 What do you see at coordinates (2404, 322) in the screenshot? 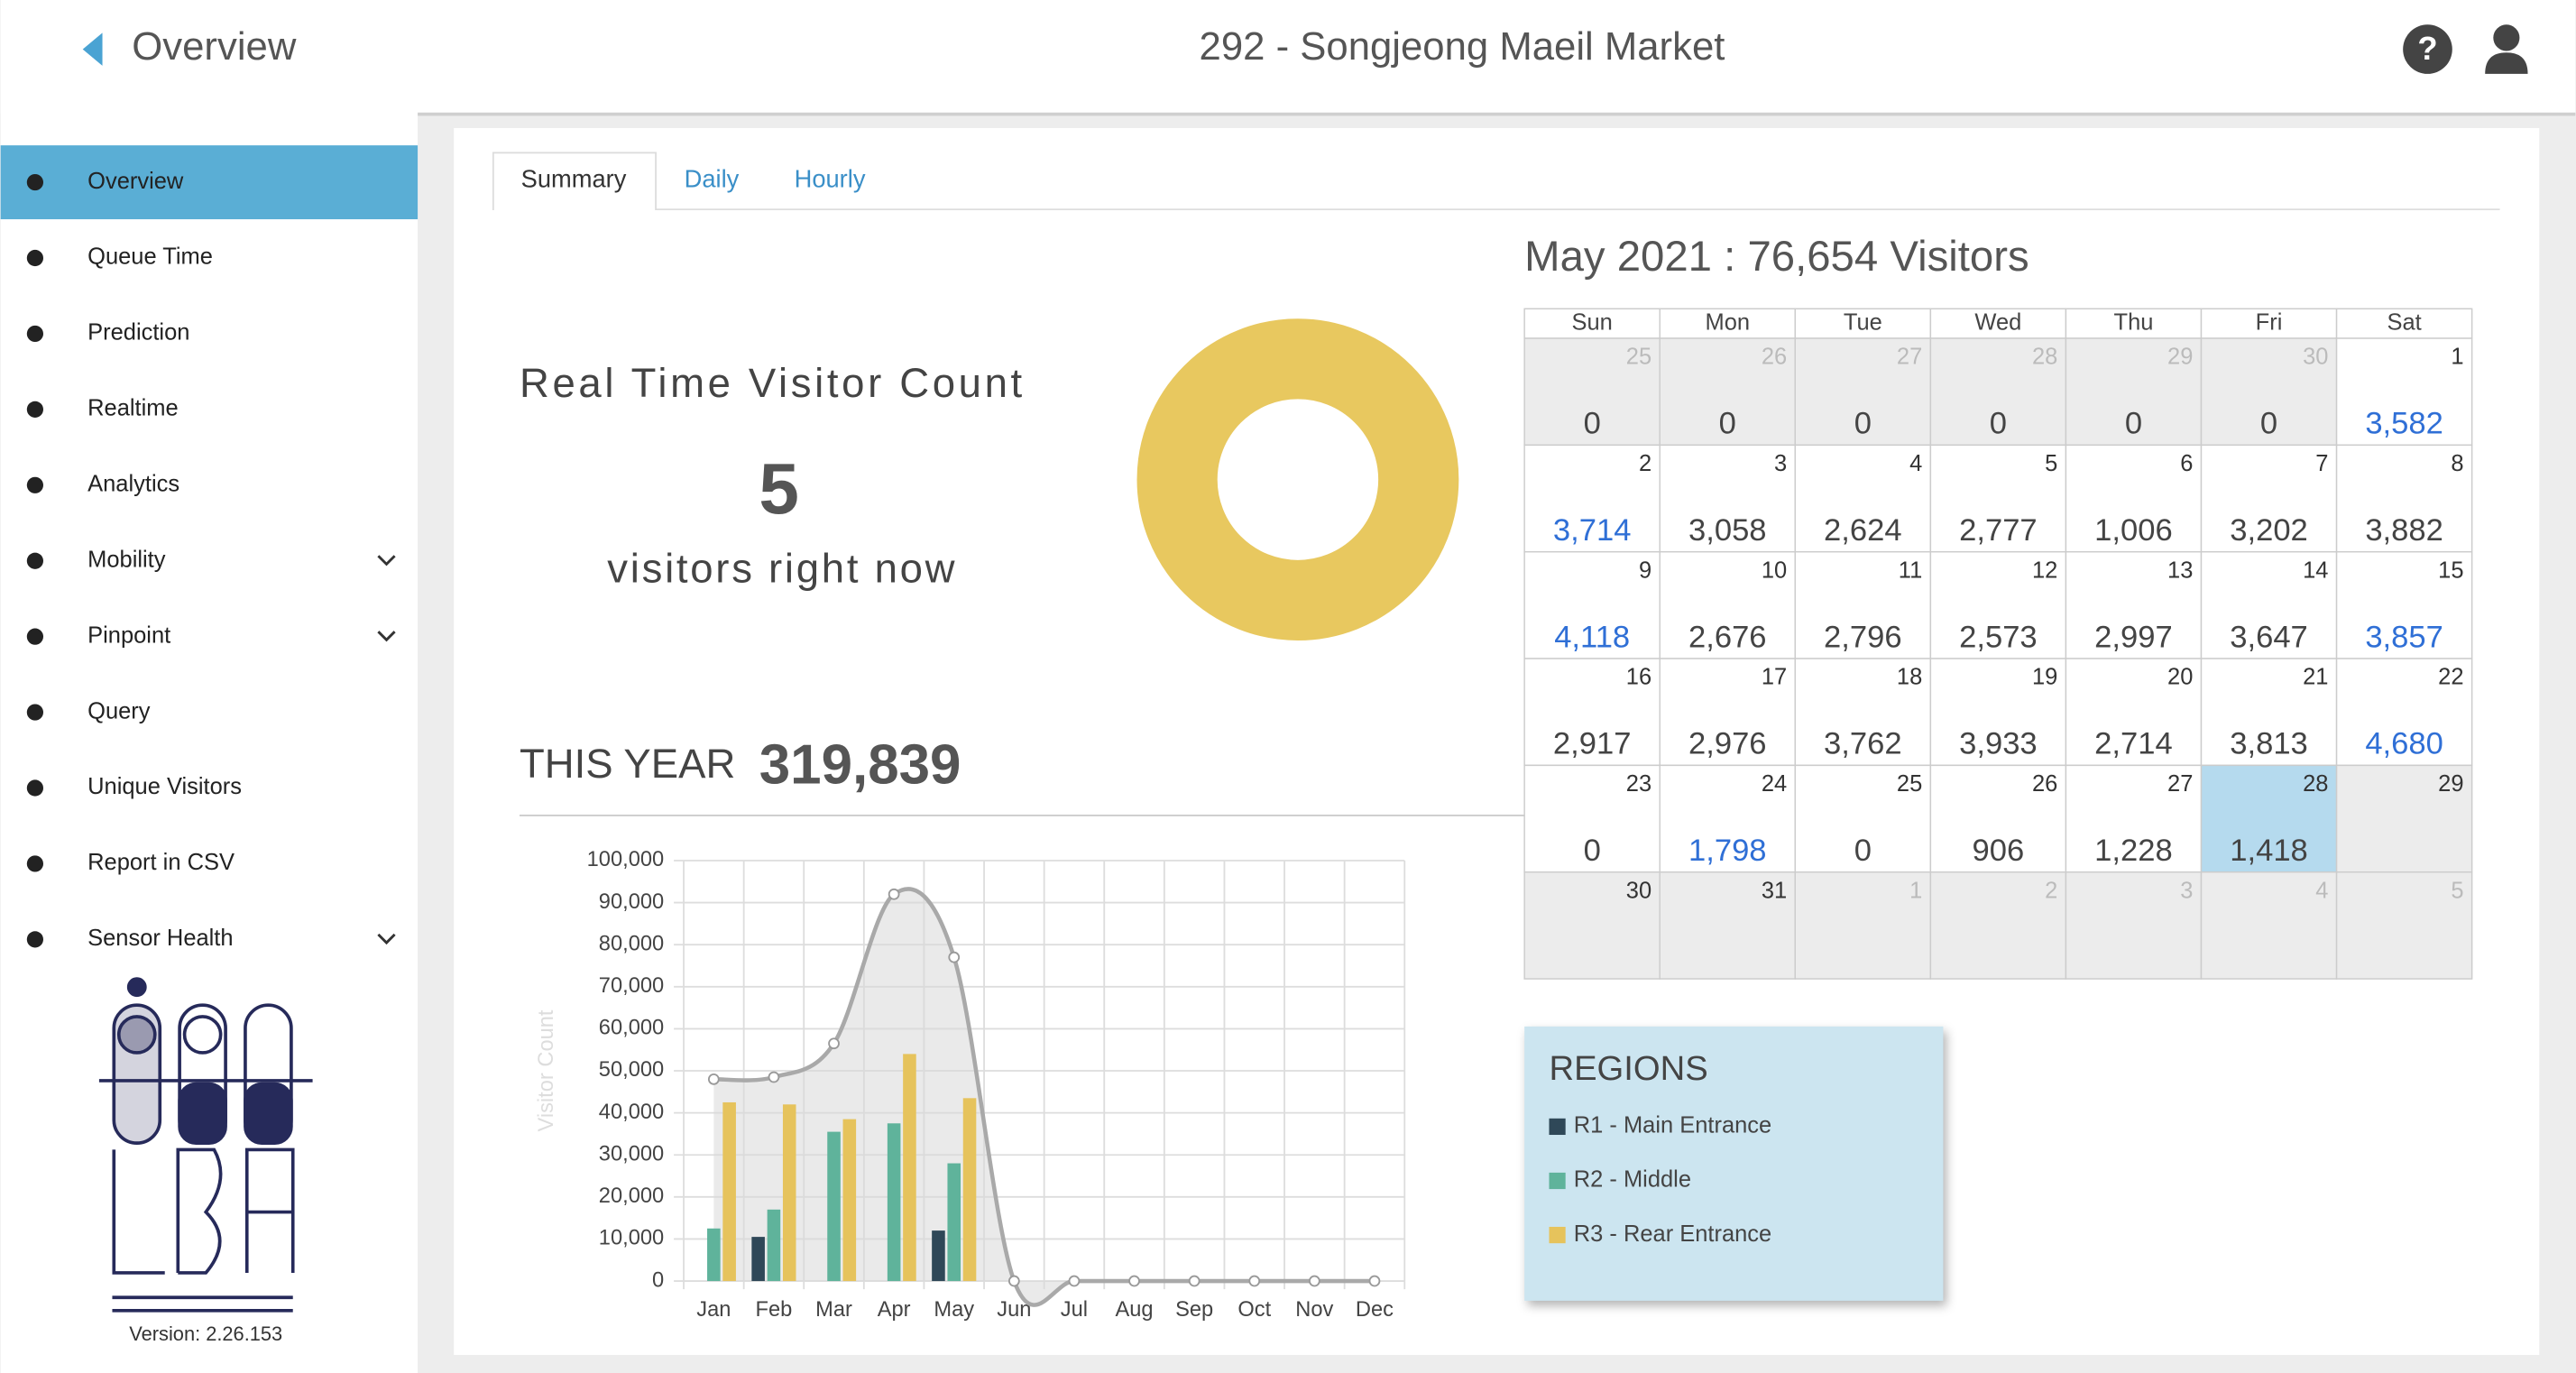
I see `calendar-weekday: Sat` at bounding box center [2404, 322].